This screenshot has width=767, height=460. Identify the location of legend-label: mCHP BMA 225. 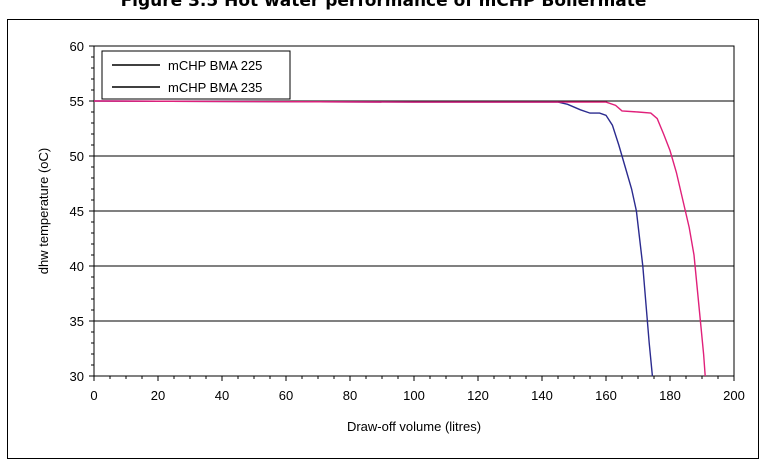
(215, 65).